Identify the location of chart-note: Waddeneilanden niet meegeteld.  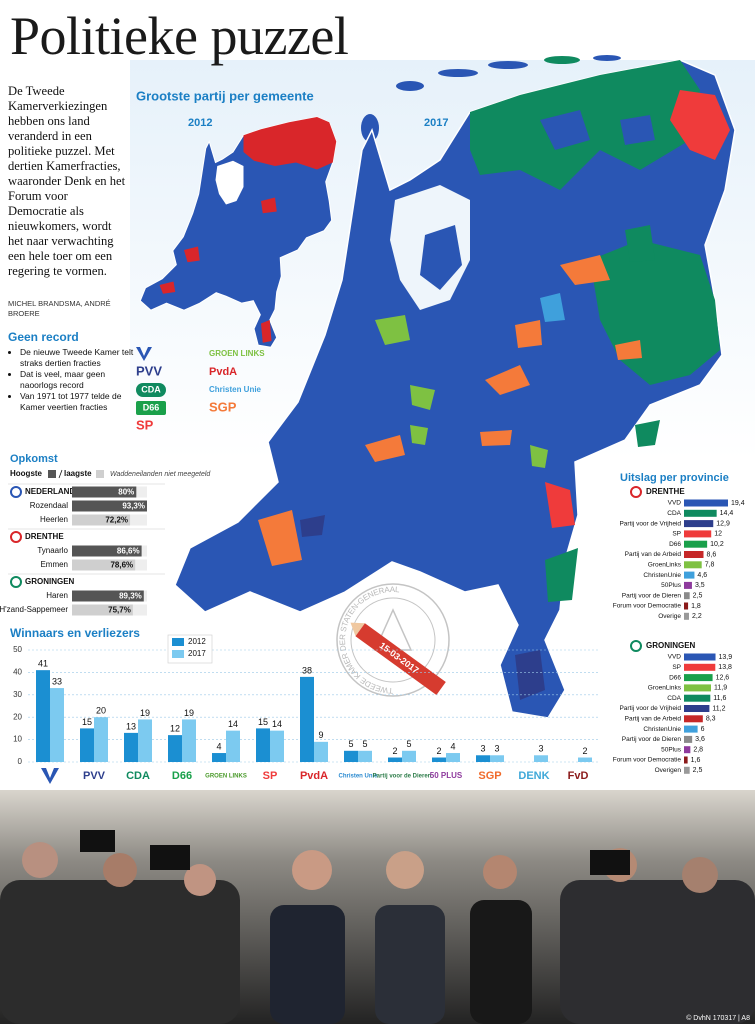
(160, 474).